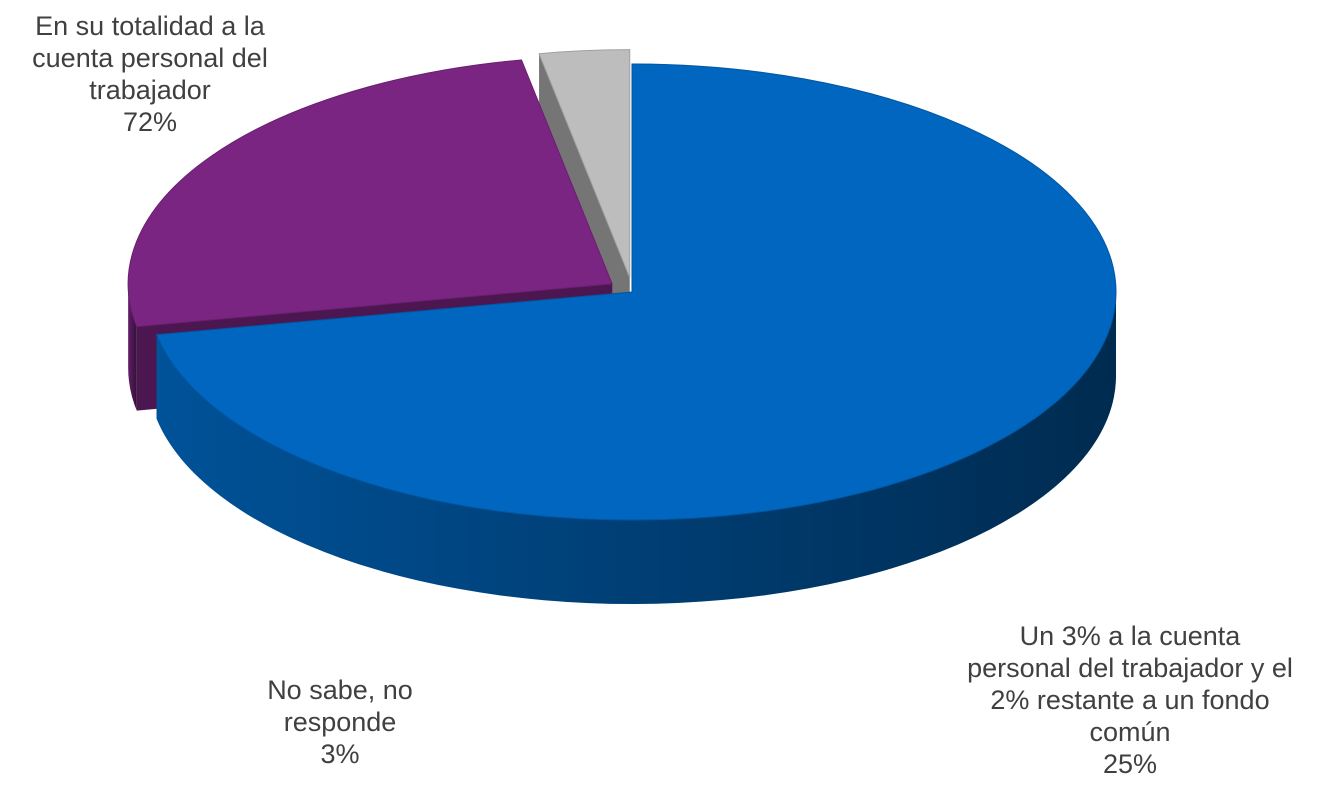 The width and height of the screenshot is (1324, 799). Describe the element at coordinates (150, 58) in the screenshot. I see `slice-label-line: cuenta personal del` at that location.